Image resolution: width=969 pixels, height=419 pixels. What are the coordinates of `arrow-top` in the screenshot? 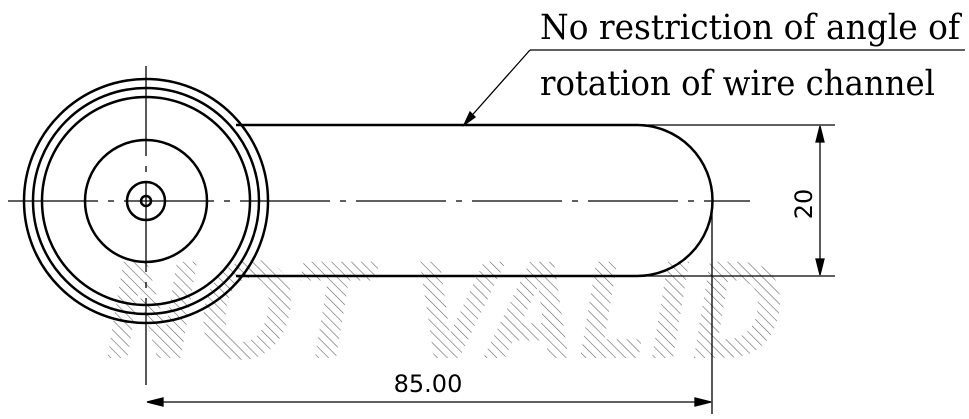 It's located at (820, 134).